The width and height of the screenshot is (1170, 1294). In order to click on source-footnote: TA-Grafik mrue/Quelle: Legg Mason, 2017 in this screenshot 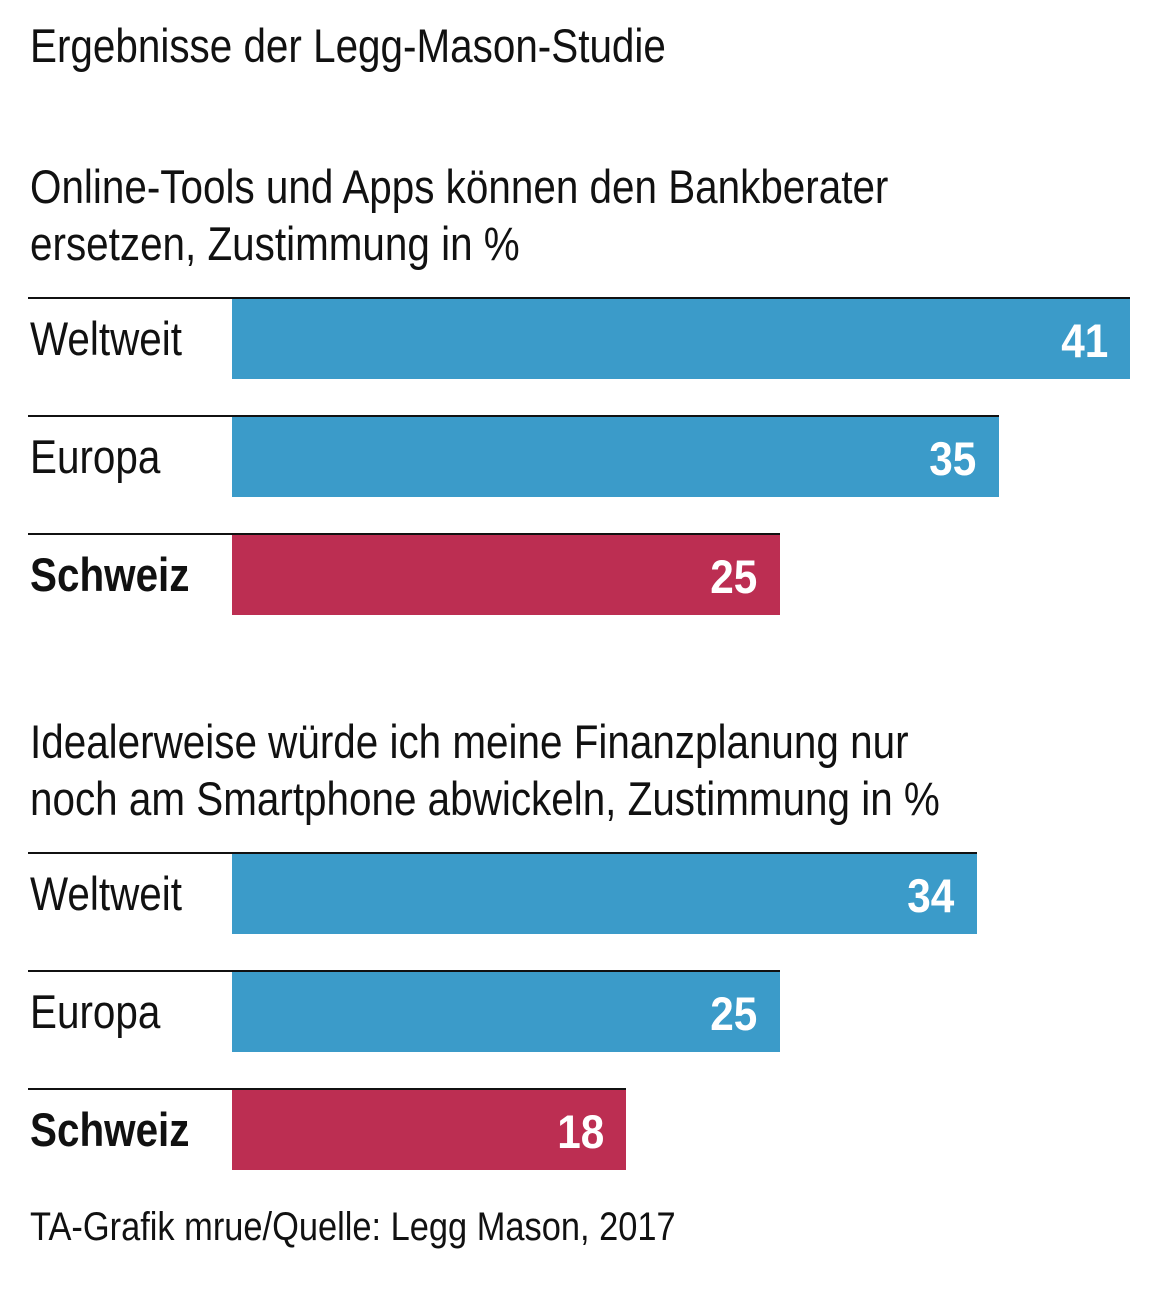, I will do `click(353, 1227)`.